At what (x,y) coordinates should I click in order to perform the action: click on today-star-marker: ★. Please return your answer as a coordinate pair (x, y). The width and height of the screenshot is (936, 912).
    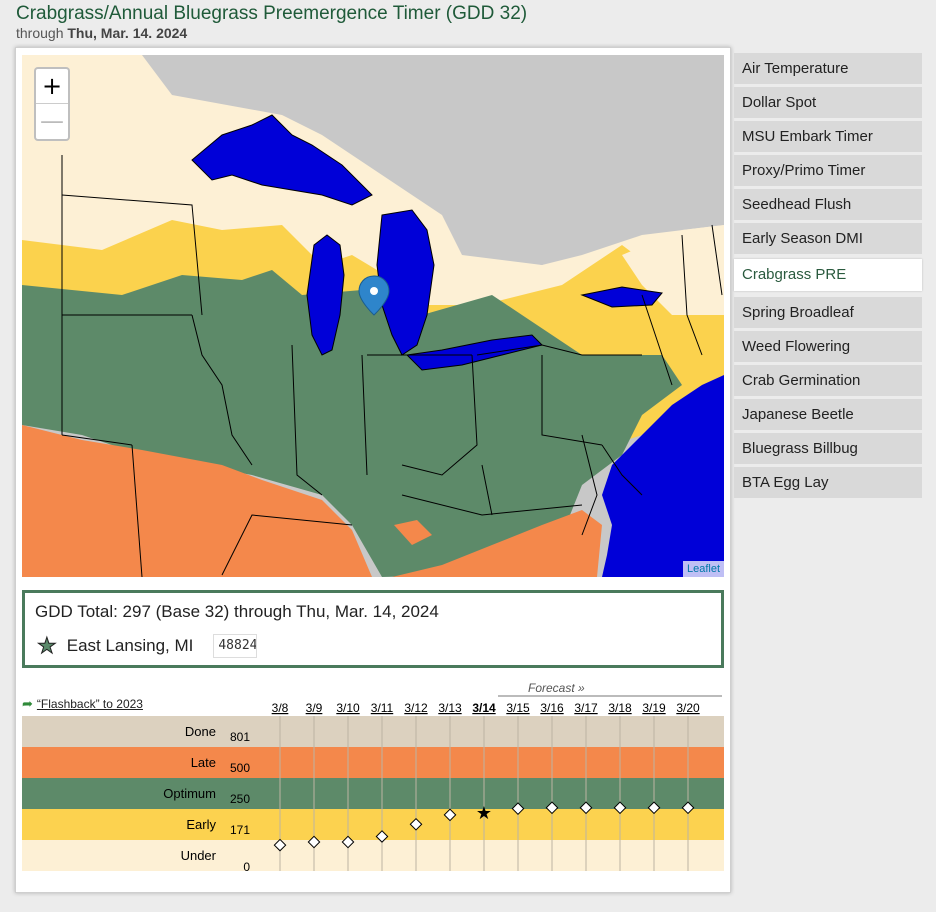
    Looking at the image, I should click on (484, 813).